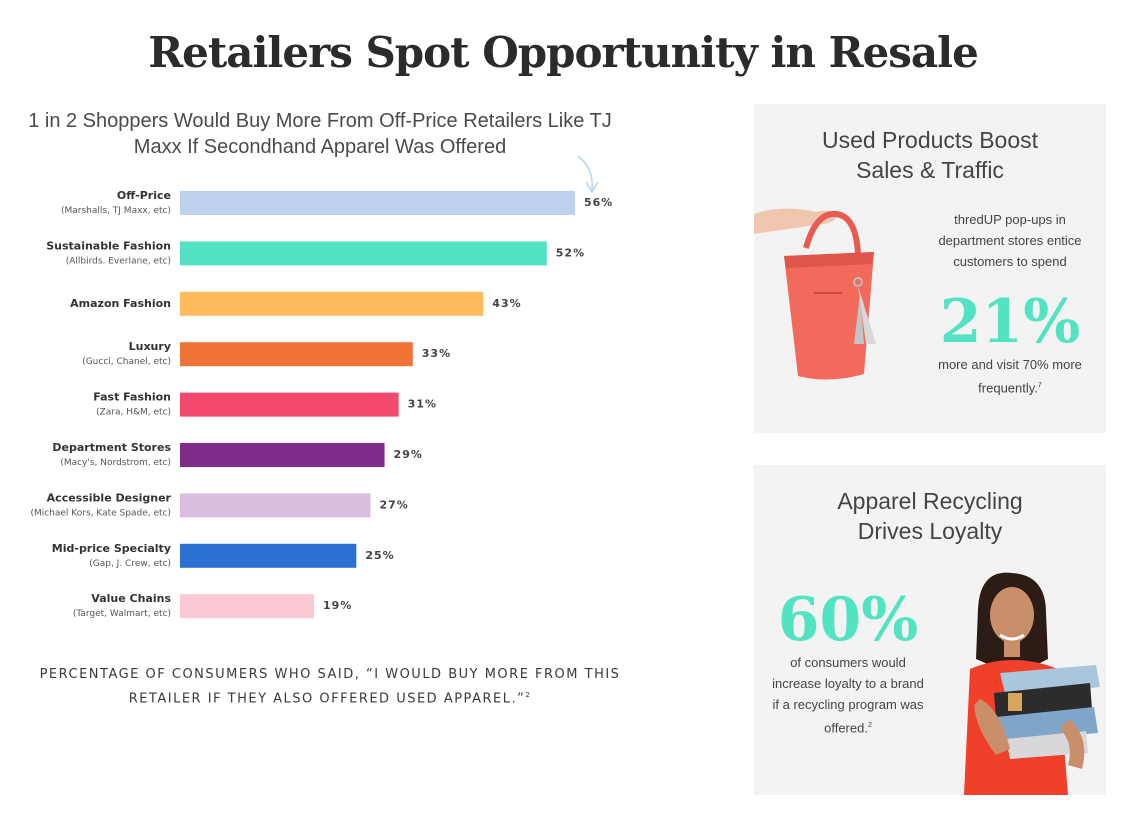 This screenshot has width=1126, height=819. I want to click on arrow-icon, so click(588, 174).